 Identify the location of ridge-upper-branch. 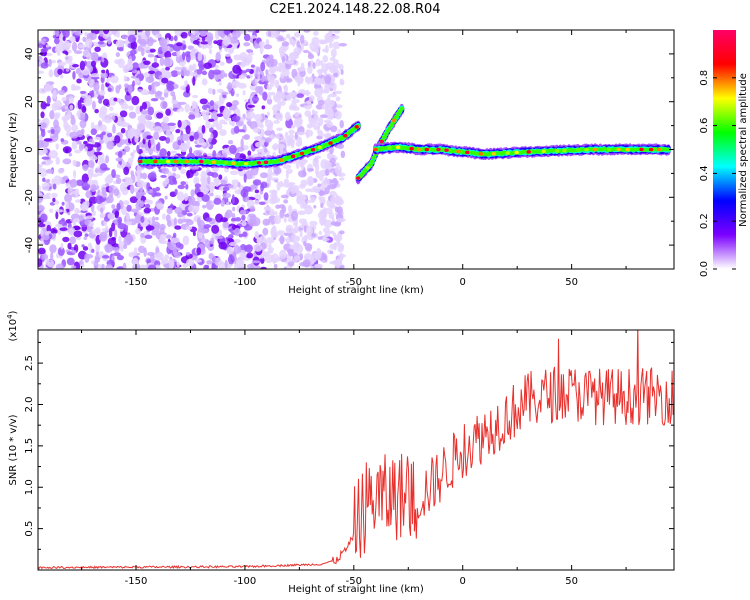
(384, 137).